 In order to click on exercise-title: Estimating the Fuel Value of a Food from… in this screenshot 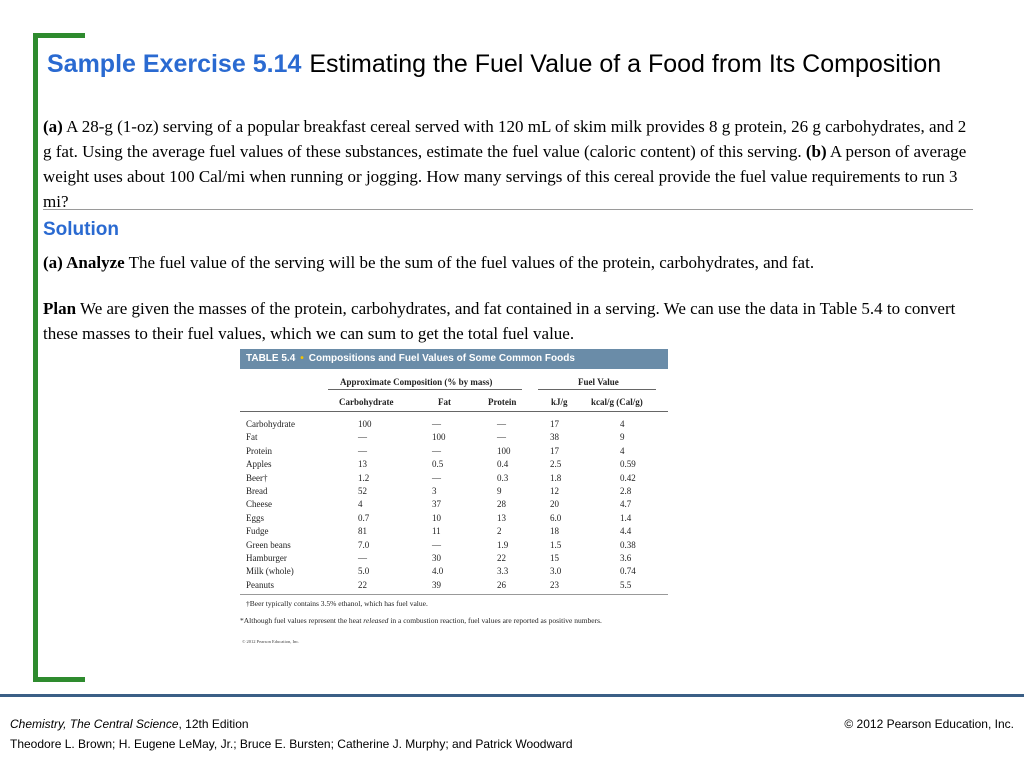, I will do `click(625, 64)`.